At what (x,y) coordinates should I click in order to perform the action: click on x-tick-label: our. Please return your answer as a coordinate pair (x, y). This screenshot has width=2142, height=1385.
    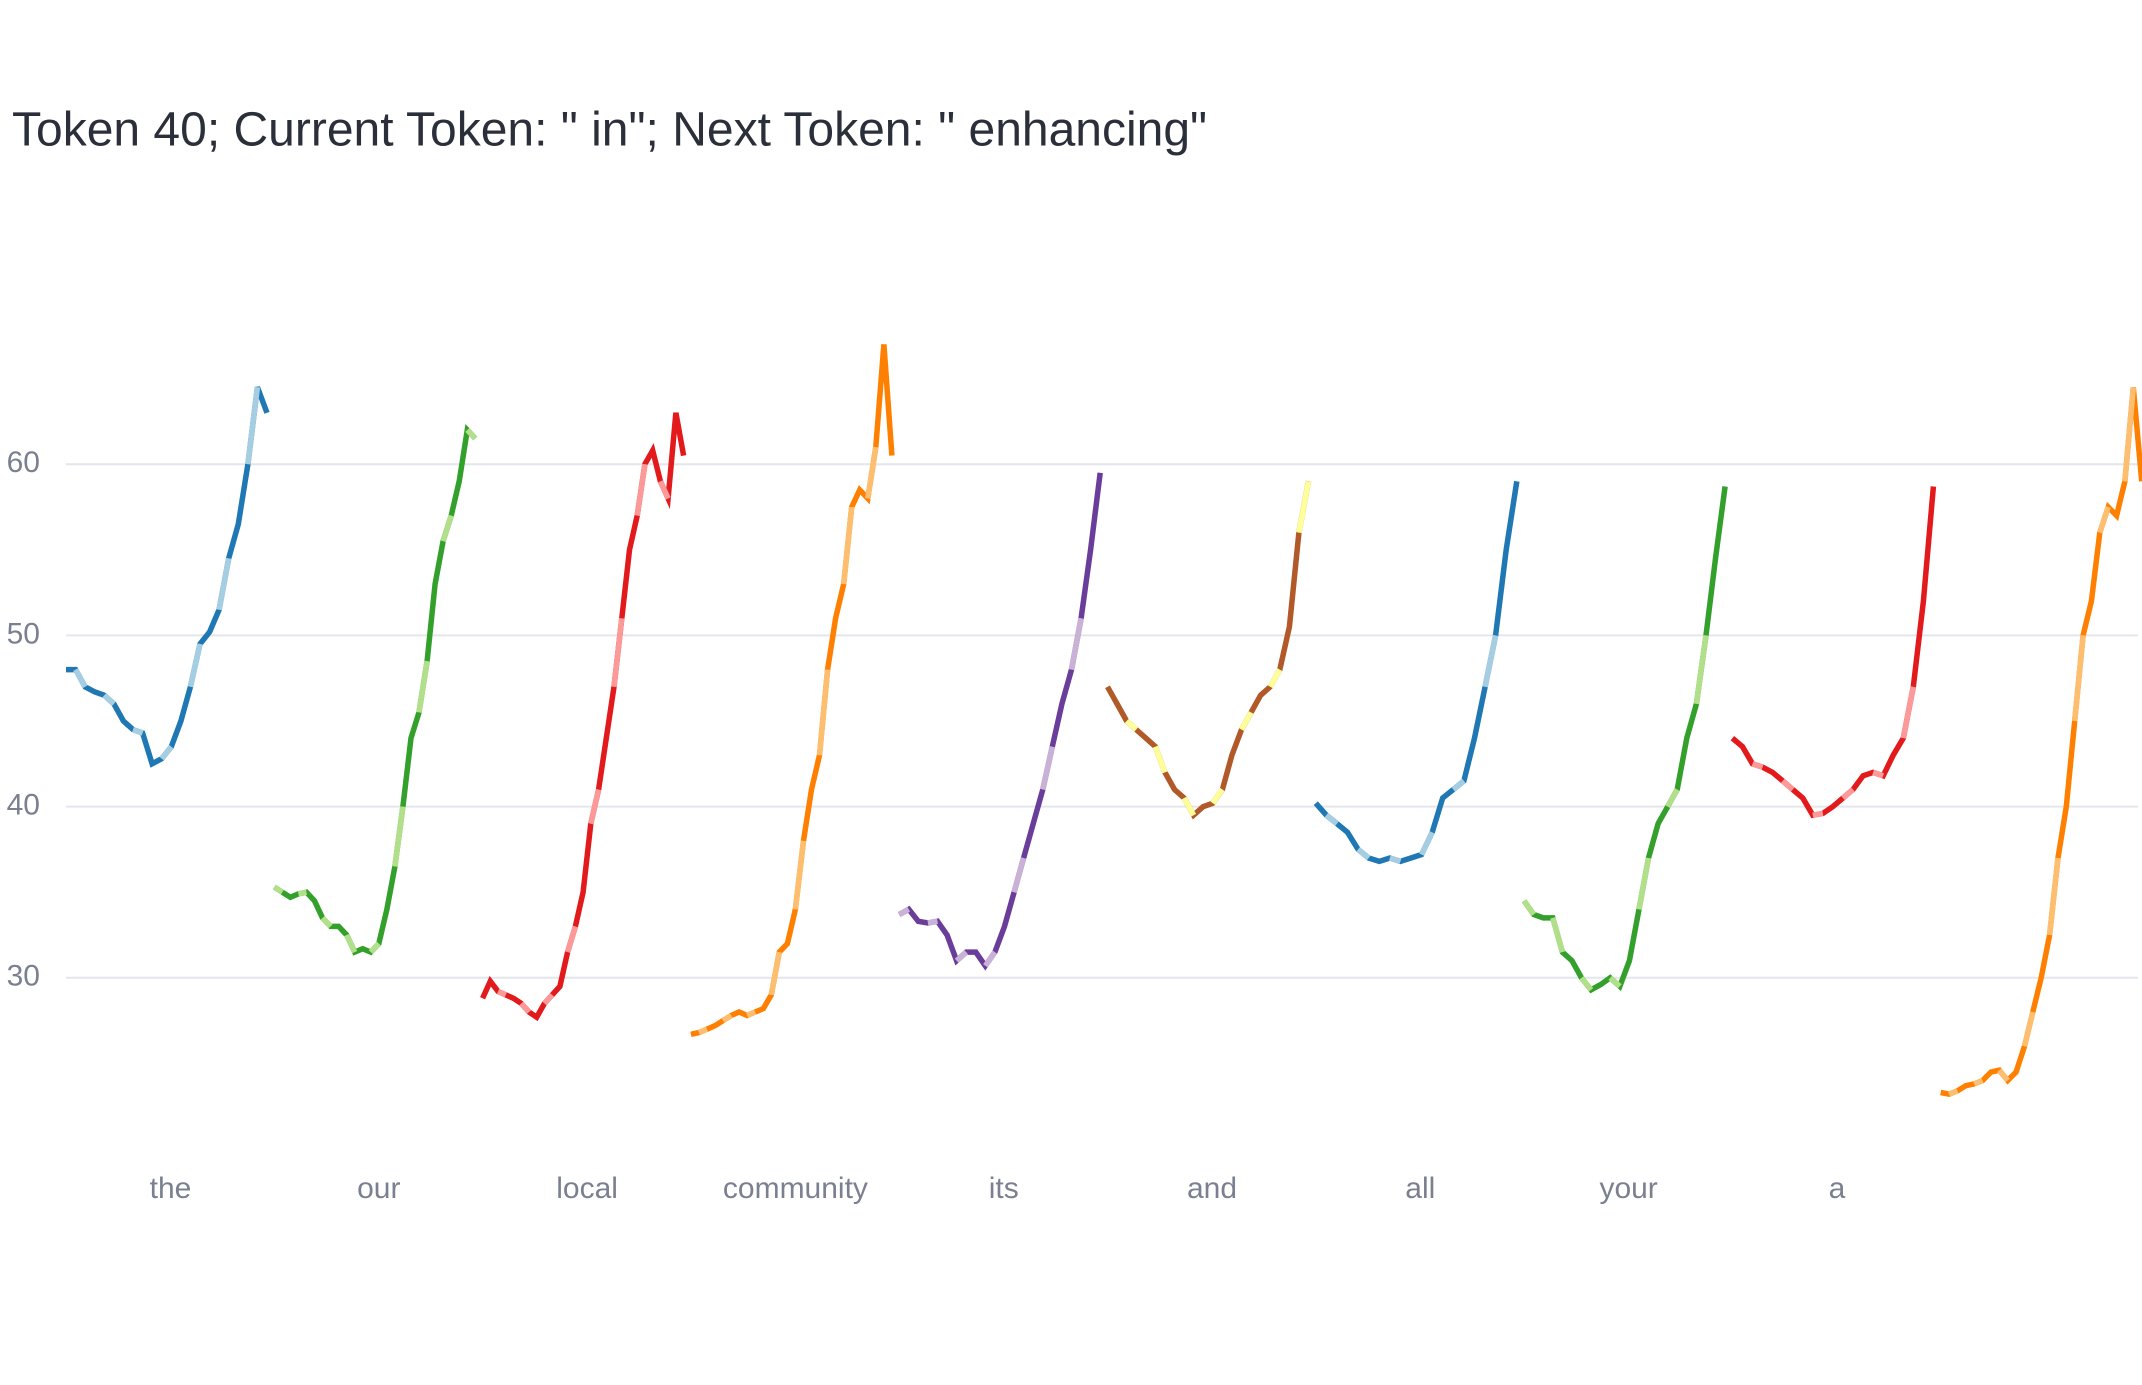
    Looking at the image, I should click on (378, 1188).